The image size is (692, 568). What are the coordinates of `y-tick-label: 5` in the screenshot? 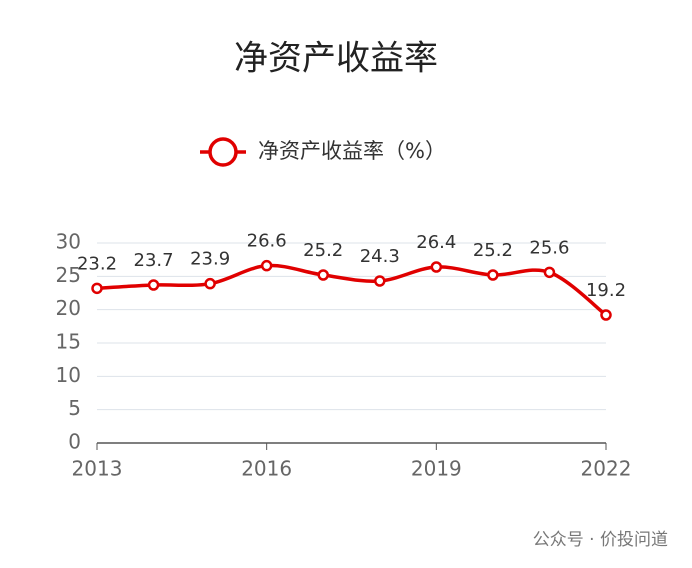 It's located at (74, 408).